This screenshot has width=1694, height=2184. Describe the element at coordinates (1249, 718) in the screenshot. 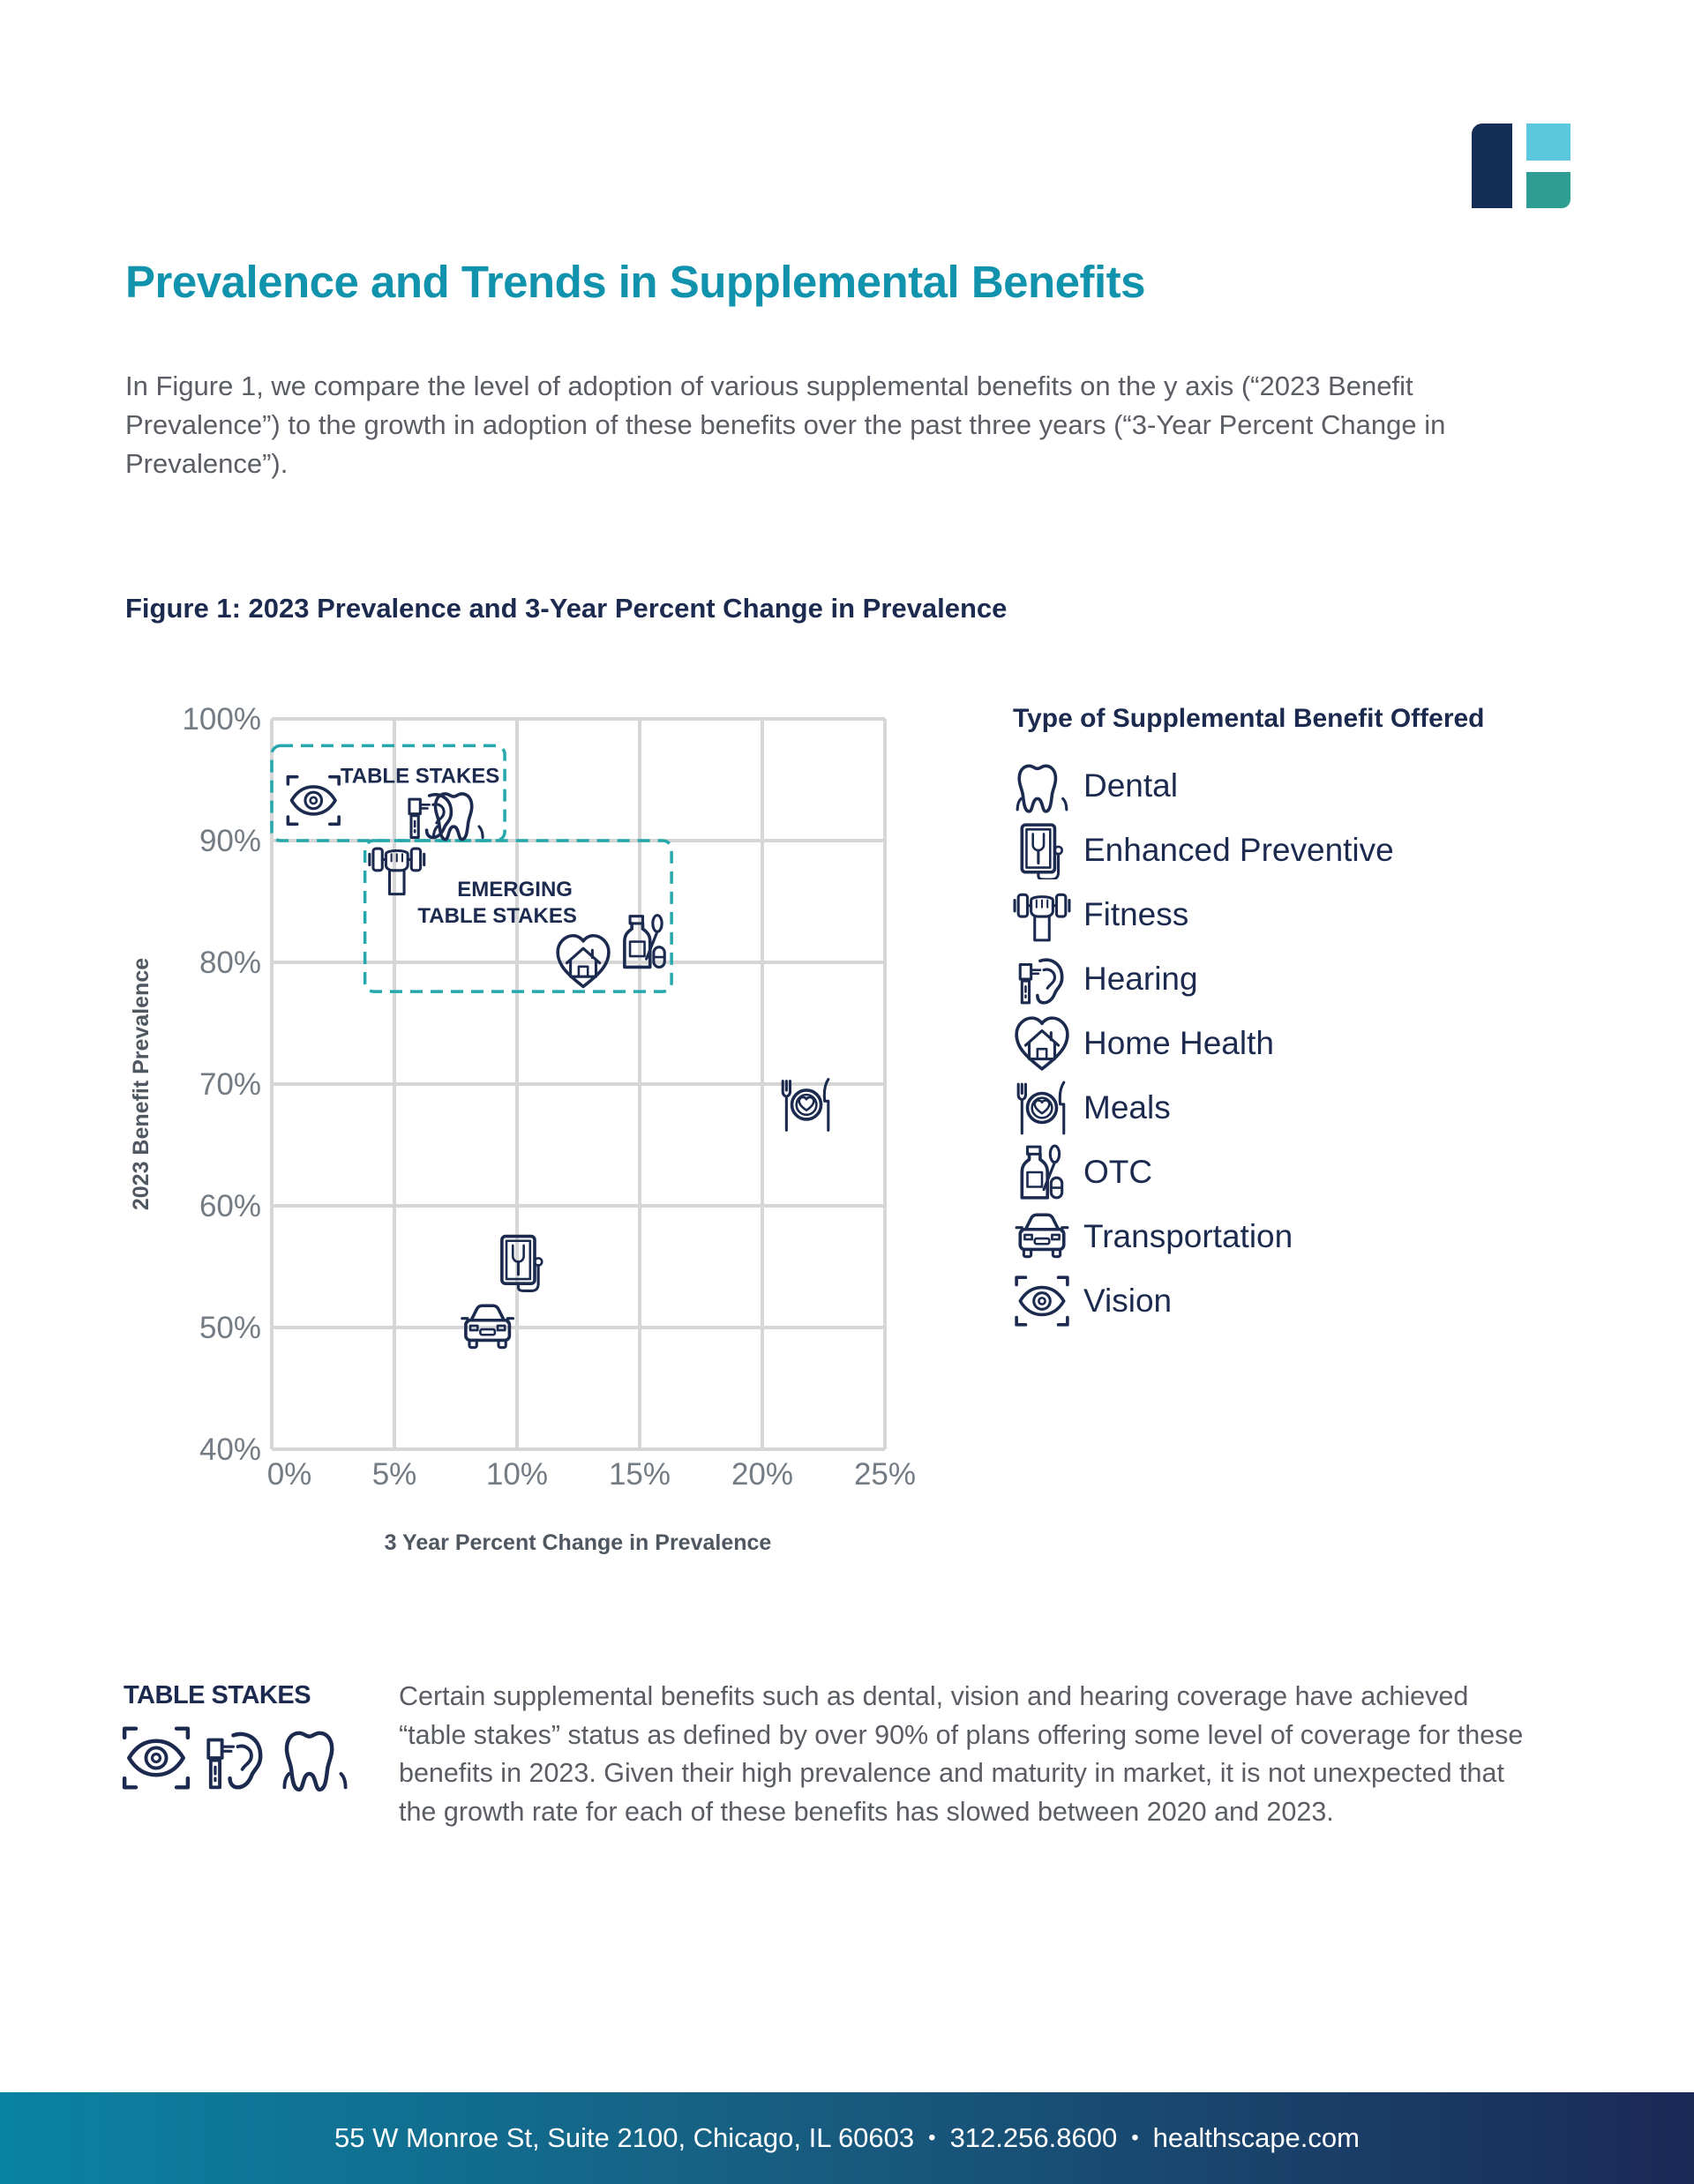

I see `legend-title: Type of Supplemental Benefit Offered` at that location.